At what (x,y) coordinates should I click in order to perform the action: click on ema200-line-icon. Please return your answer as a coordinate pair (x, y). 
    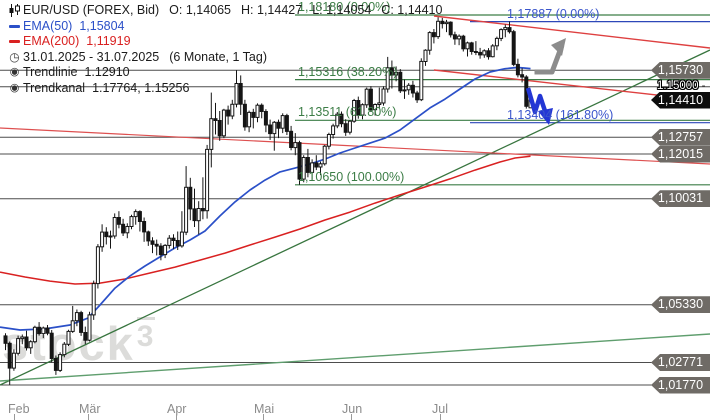
    Looking at the image, I should click on (14, 42).